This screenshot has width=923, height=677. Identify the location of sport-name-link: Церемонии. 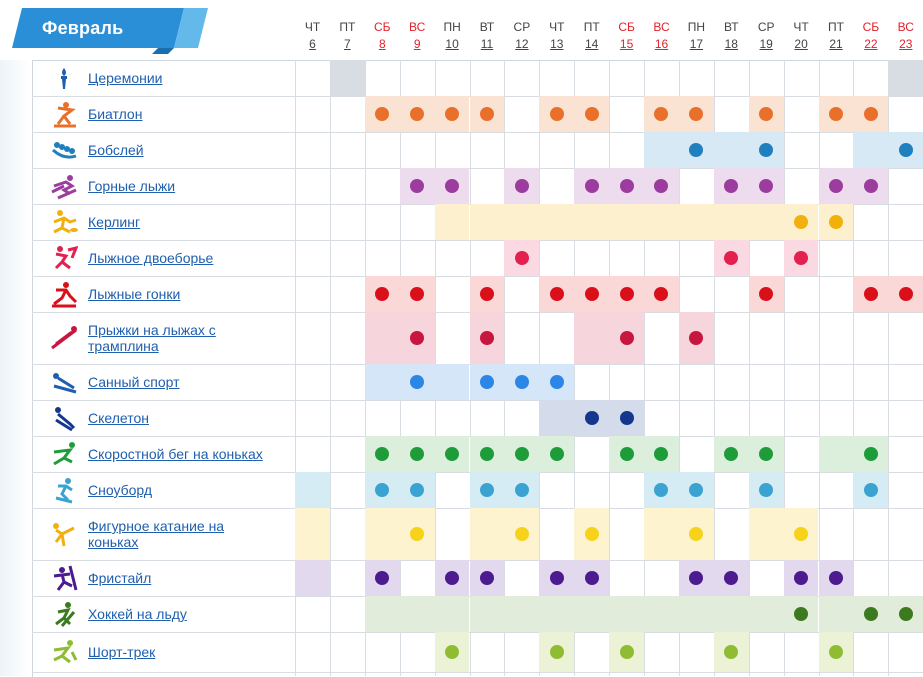
(125, 78).